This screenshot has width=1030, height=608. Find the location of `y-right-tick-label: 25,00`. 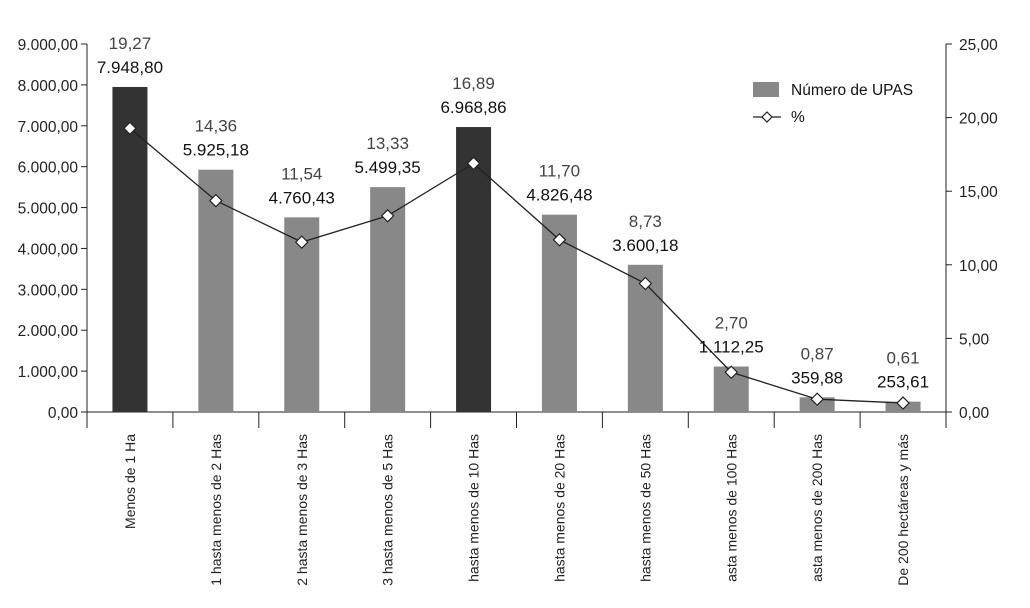

y-right-tick-label: 25,00 is located at coordinates (978, 45).